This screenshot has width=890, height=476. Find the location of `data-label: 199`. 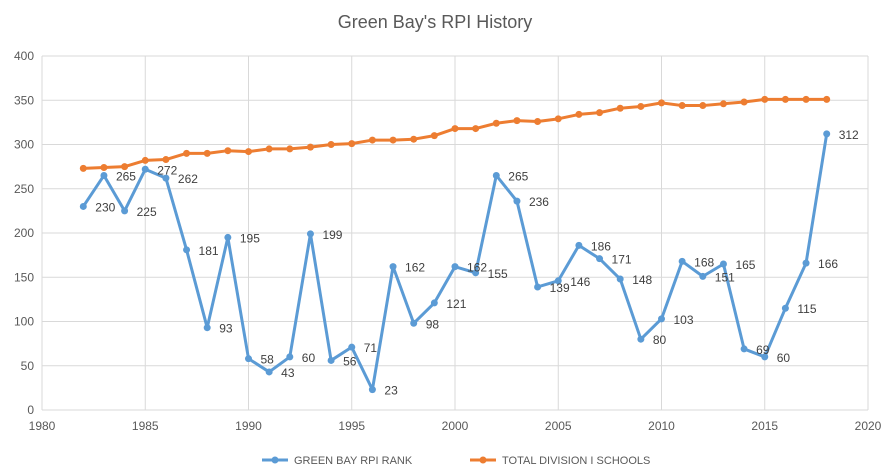

data-label: 199 is located at coordinates (332, 235).